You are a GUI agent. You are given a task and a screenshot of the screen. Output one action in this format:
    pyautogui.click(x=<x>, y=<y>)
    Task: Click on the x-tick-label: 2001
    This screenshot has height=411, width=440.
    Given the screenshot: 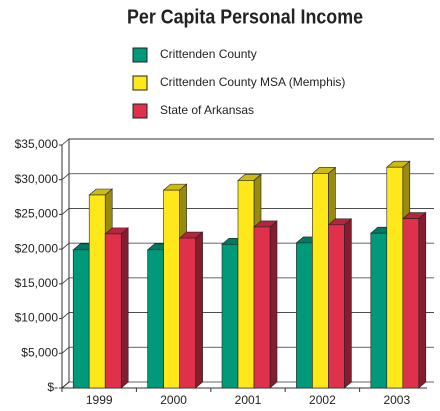 What is the action you would take?
    pyautogui.click(x=248, y=400)
    